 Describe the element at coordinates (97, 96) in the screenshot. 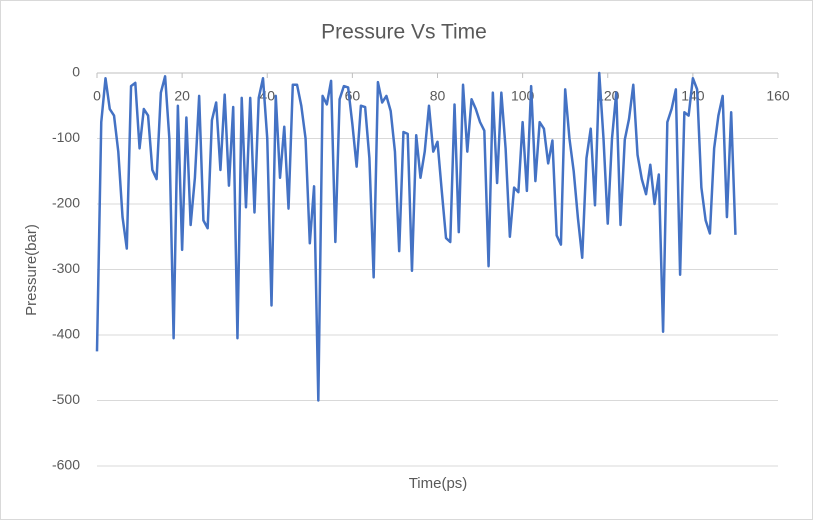

I see `x-tick-label: 0` at that location.